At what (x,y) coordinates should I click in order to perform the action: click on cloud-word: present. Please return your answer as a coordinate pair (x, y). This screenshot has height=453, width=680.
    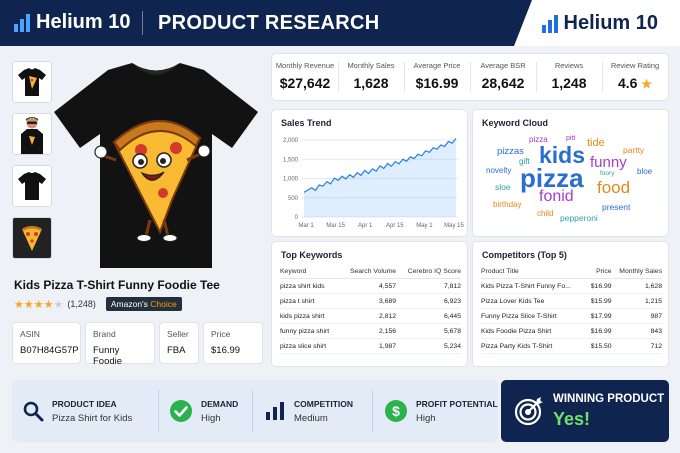
    Looking at the image, I should click on (616, 207).